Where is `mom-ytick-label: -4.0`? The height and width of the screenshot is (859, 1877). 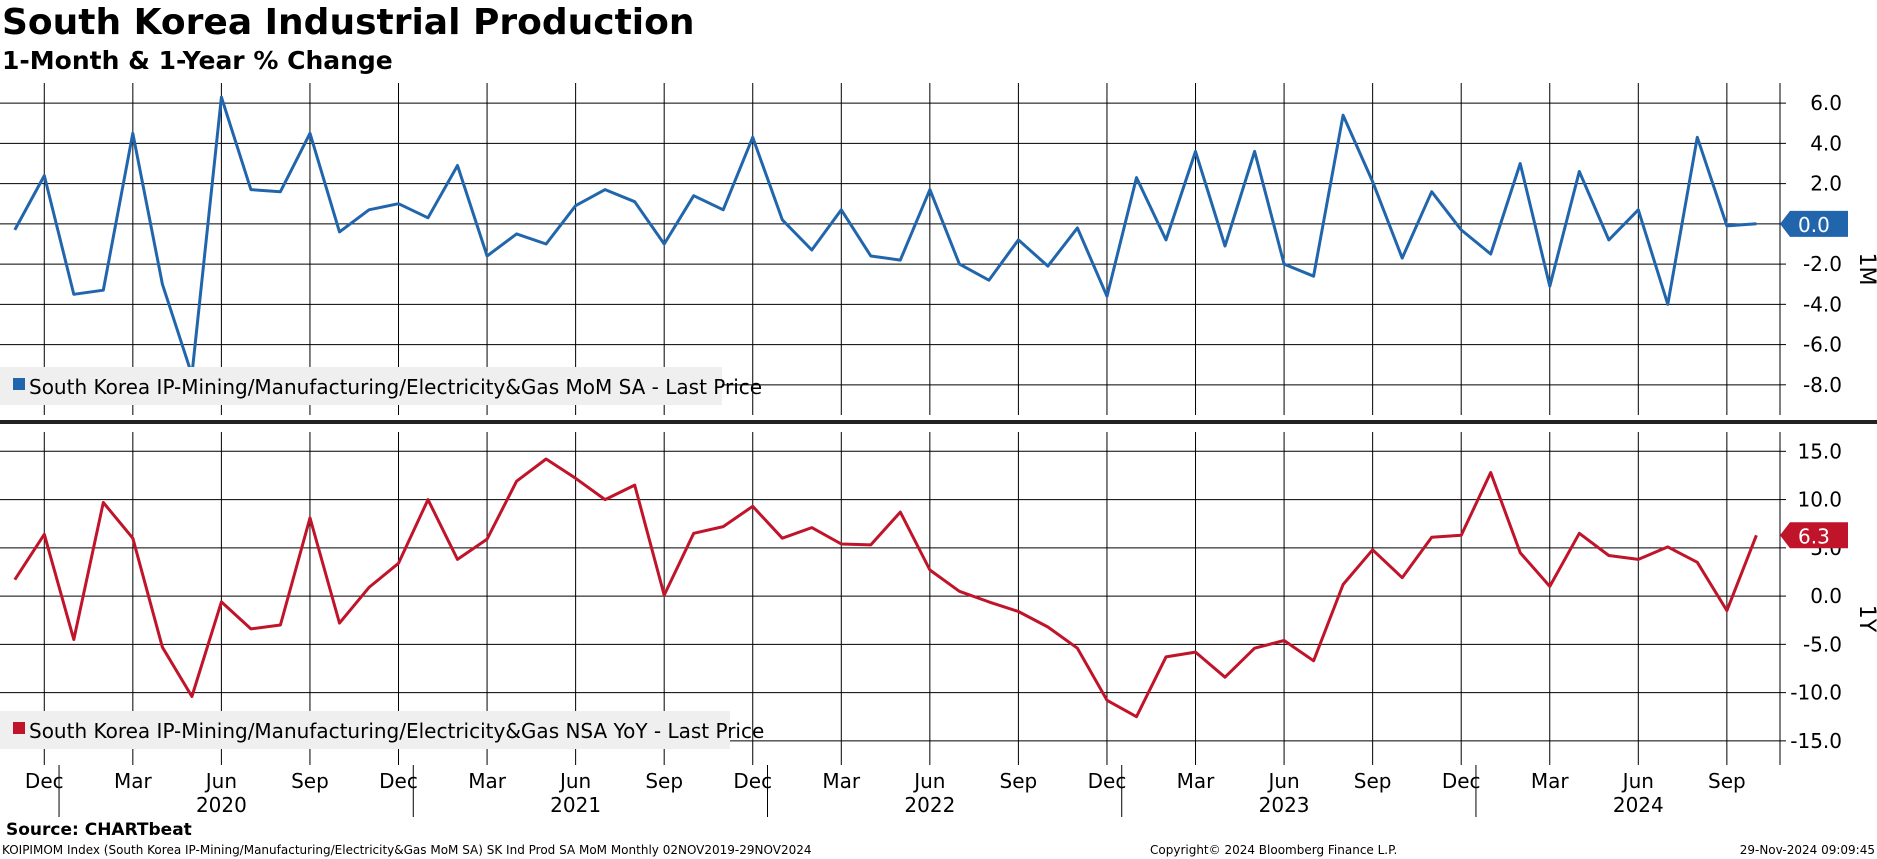 mom-ytick-label: -4.0 is located at coordinates (1822, 304).